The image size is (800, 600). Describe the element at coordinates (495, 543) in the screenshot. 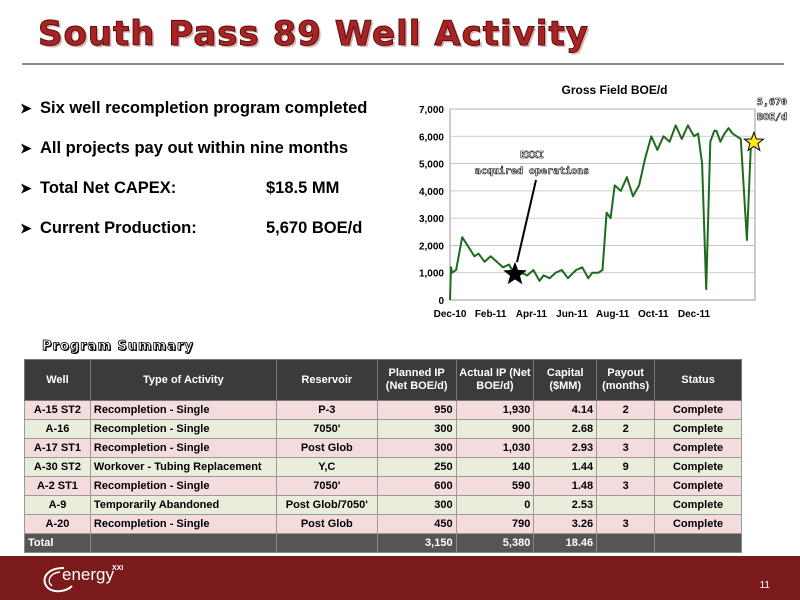

I see `total-cell-actual-ip: 5,380` at that location.